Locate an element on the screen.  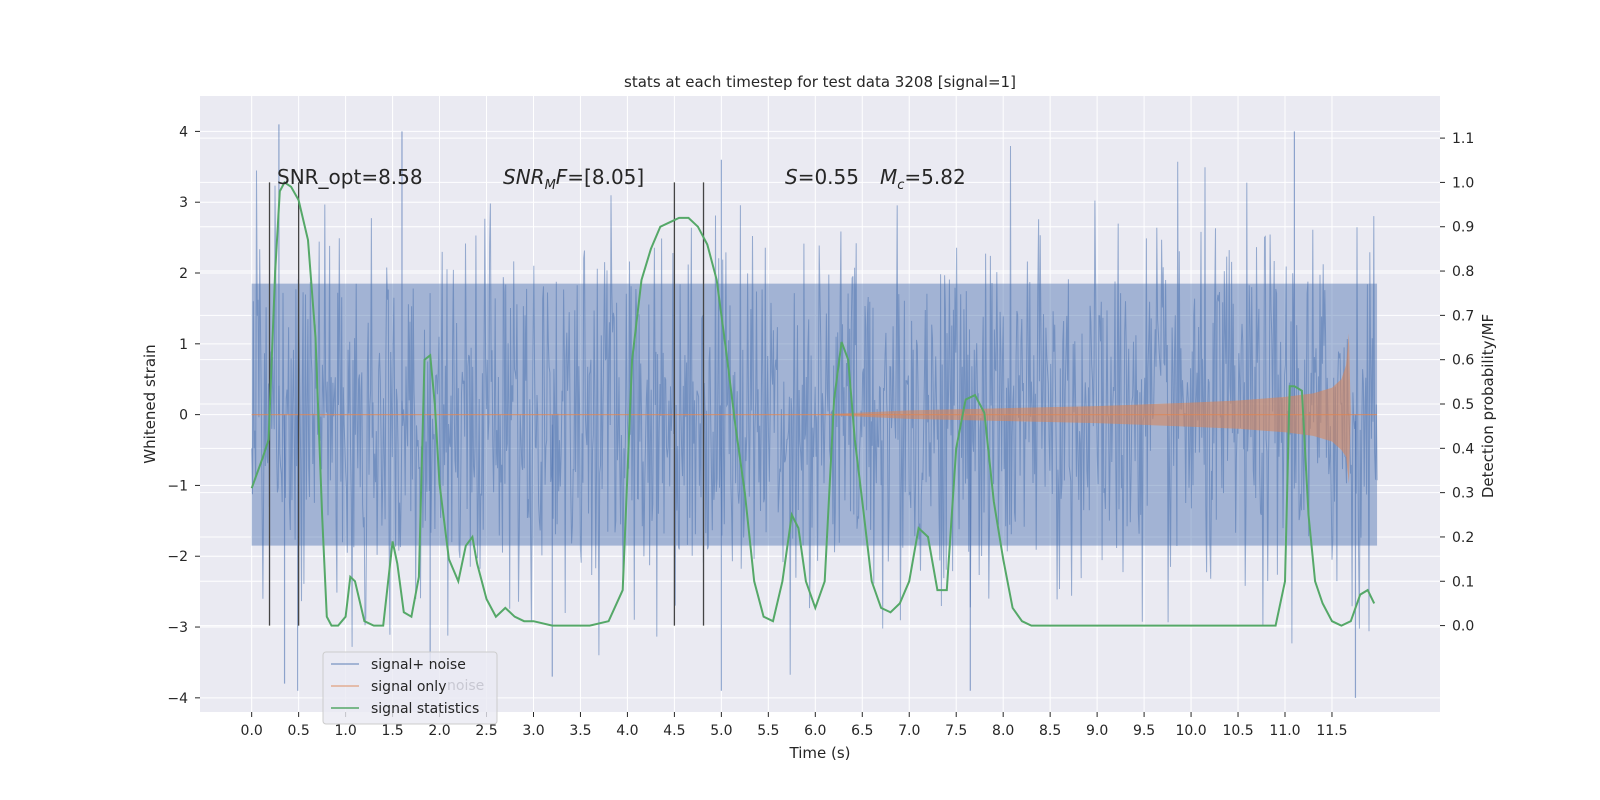
s-symbol: S is located at coordinates (791, 177).